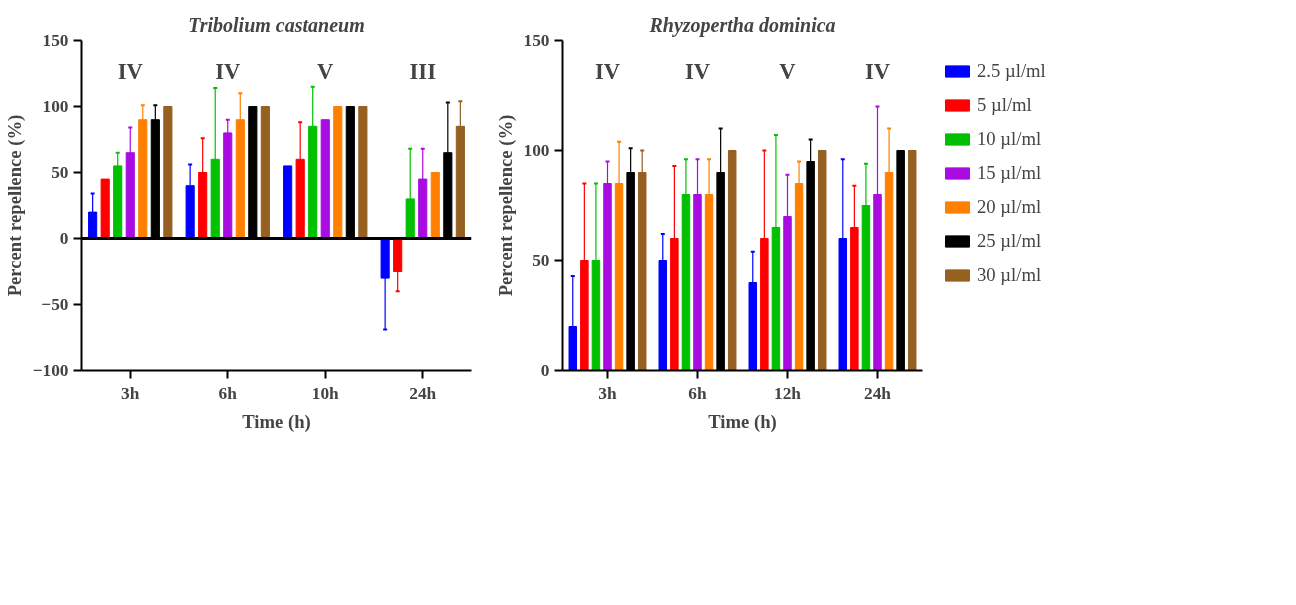  Describe the element at coordinates (325, 393) in the screenshot. I see `x-tick-label: 10h` at that location.